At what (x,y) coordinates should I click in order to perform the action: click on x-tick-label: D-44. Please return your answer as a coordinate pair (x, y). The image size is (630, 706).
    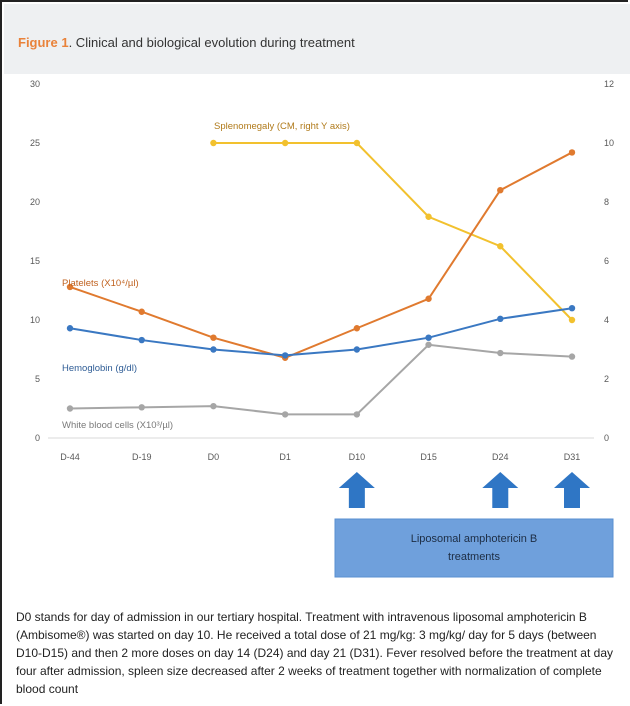
    Looking at the image, I should click on (70, 457).